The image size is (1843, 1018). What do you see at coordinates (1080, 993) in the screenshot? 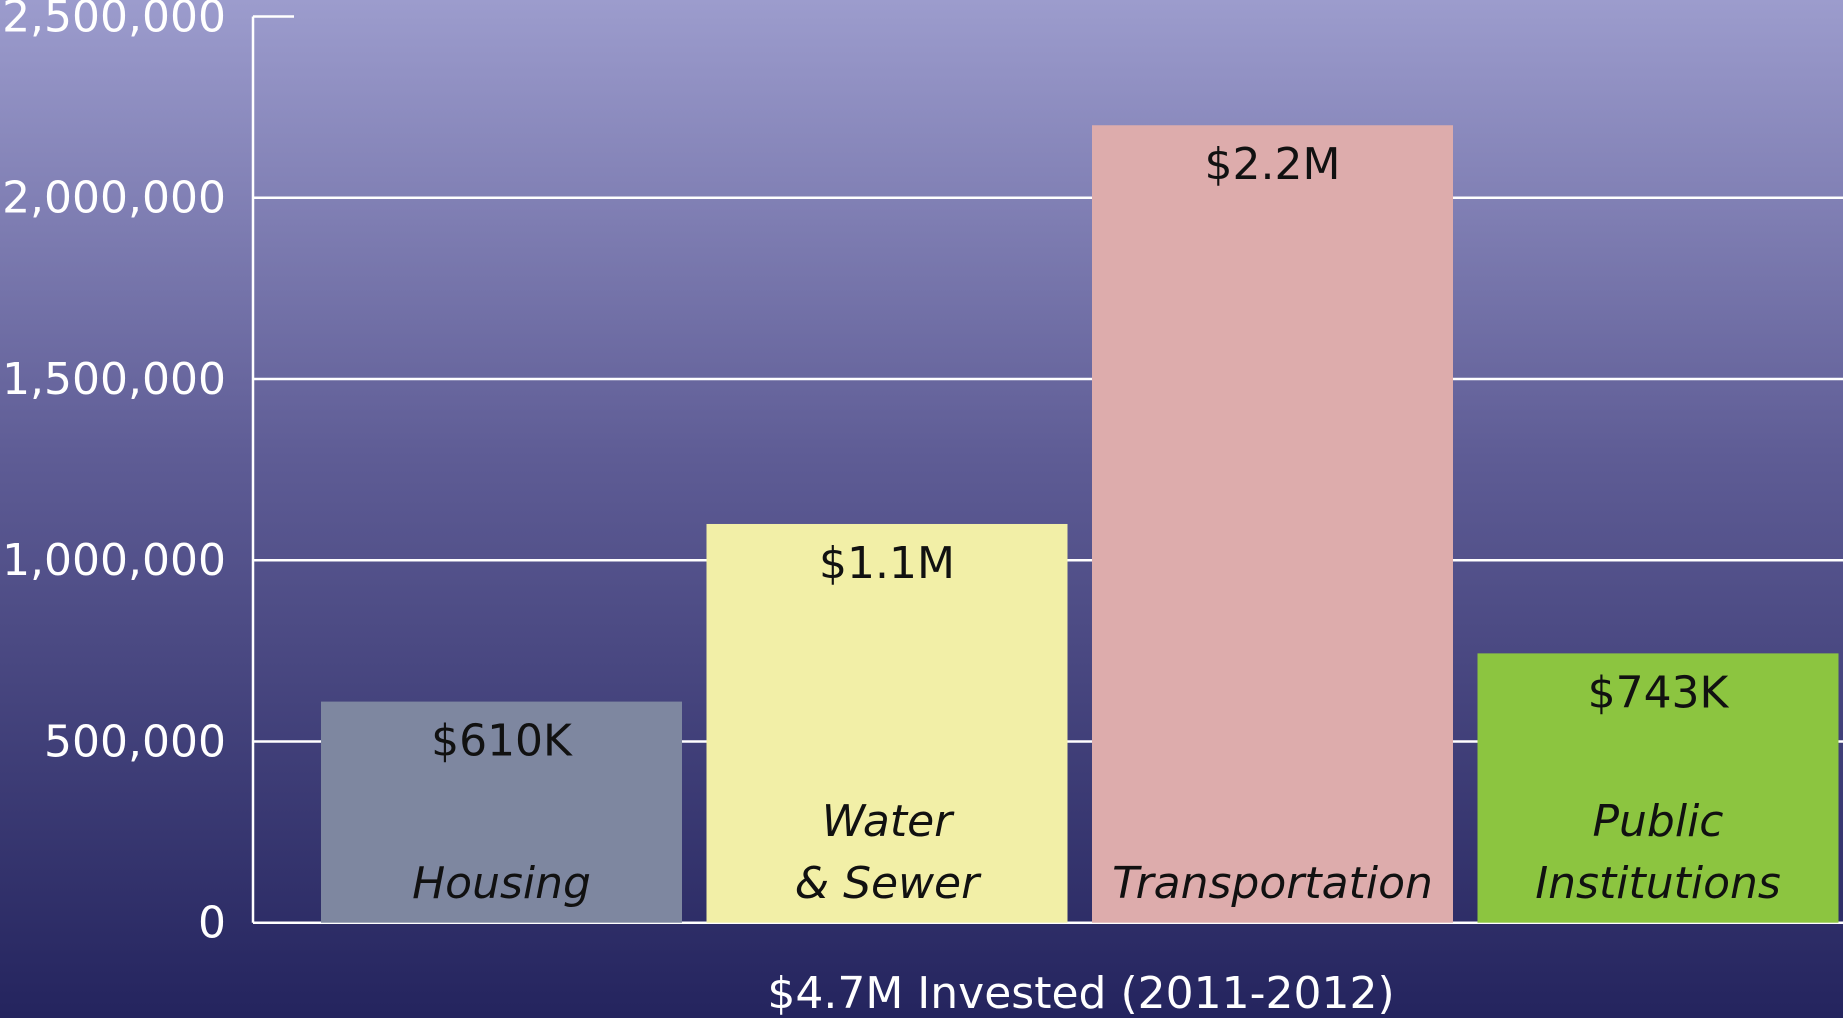
I see `x-axis-label: $4.7M Invested (2011-2012)` at bounding box center [1080, 993].